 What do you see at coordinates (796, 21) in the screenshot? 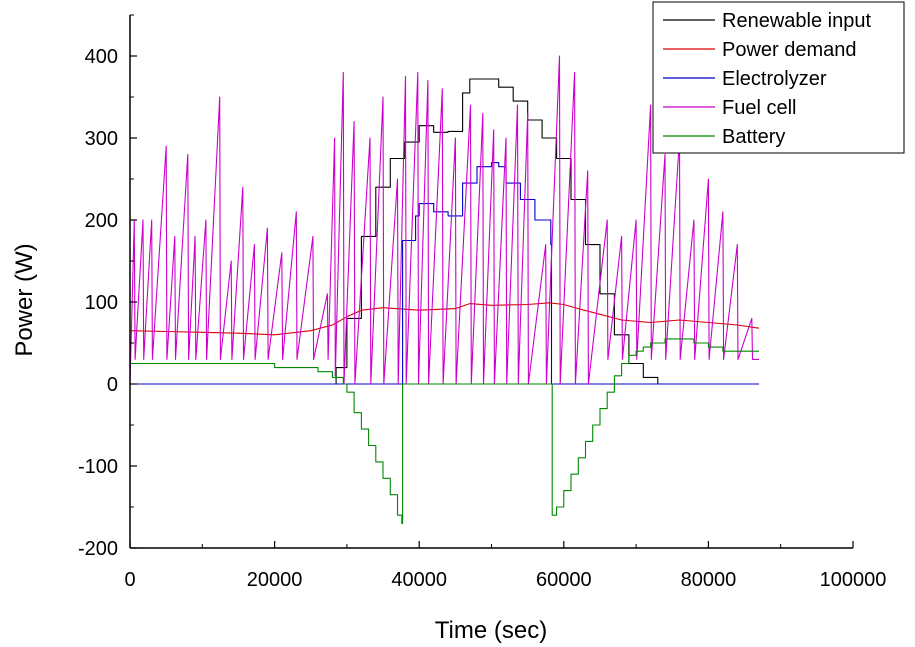
I see `legend-label: Renewable input` at bounding box center [796, 21].